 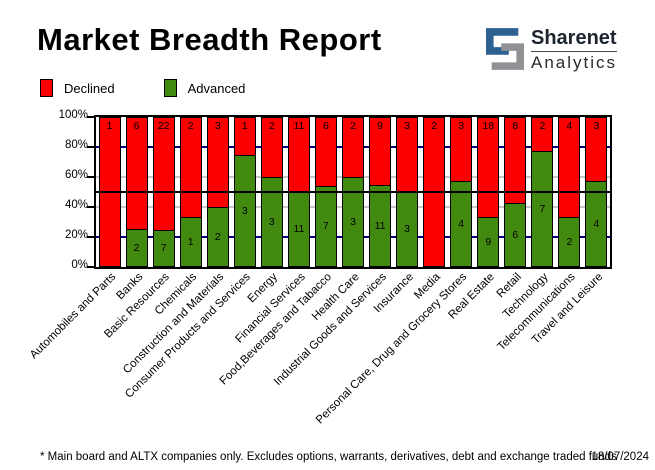 What do you see at coordinates (515, 160) in the screenshot?
I see `bar-declined-segment: 8` at bounding box center [515, 160].